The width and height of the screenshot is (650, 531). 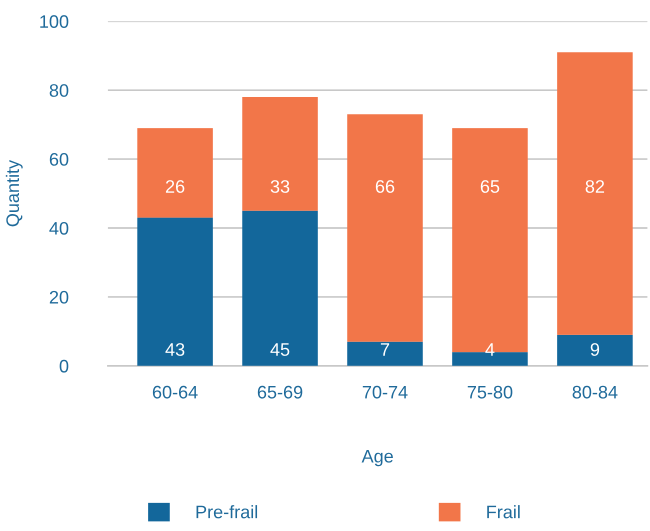 I want to click on y-tick-label: 80, so click(x=59, y=90).